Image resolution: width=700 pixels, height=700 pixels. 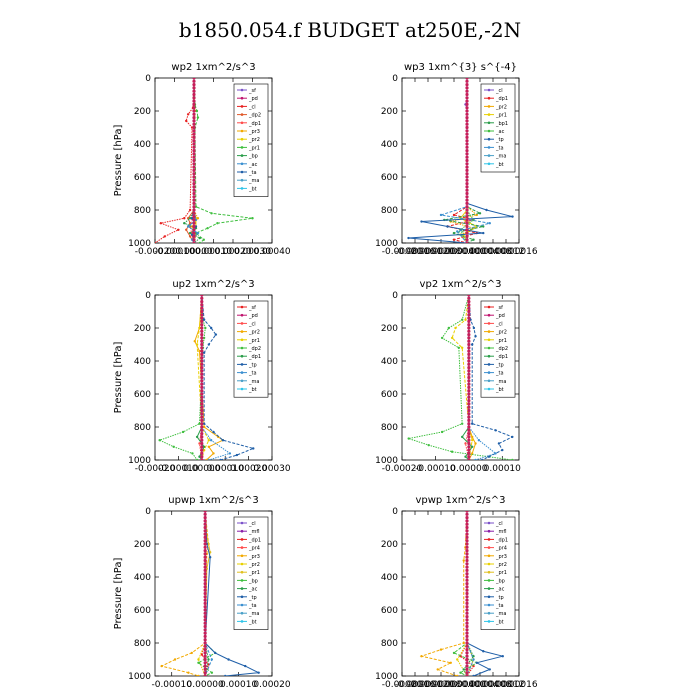 What do you see at coordinates (252, 390) in the screenshot?
I see `legend-label: _bt` at bounding box center [252, 390].